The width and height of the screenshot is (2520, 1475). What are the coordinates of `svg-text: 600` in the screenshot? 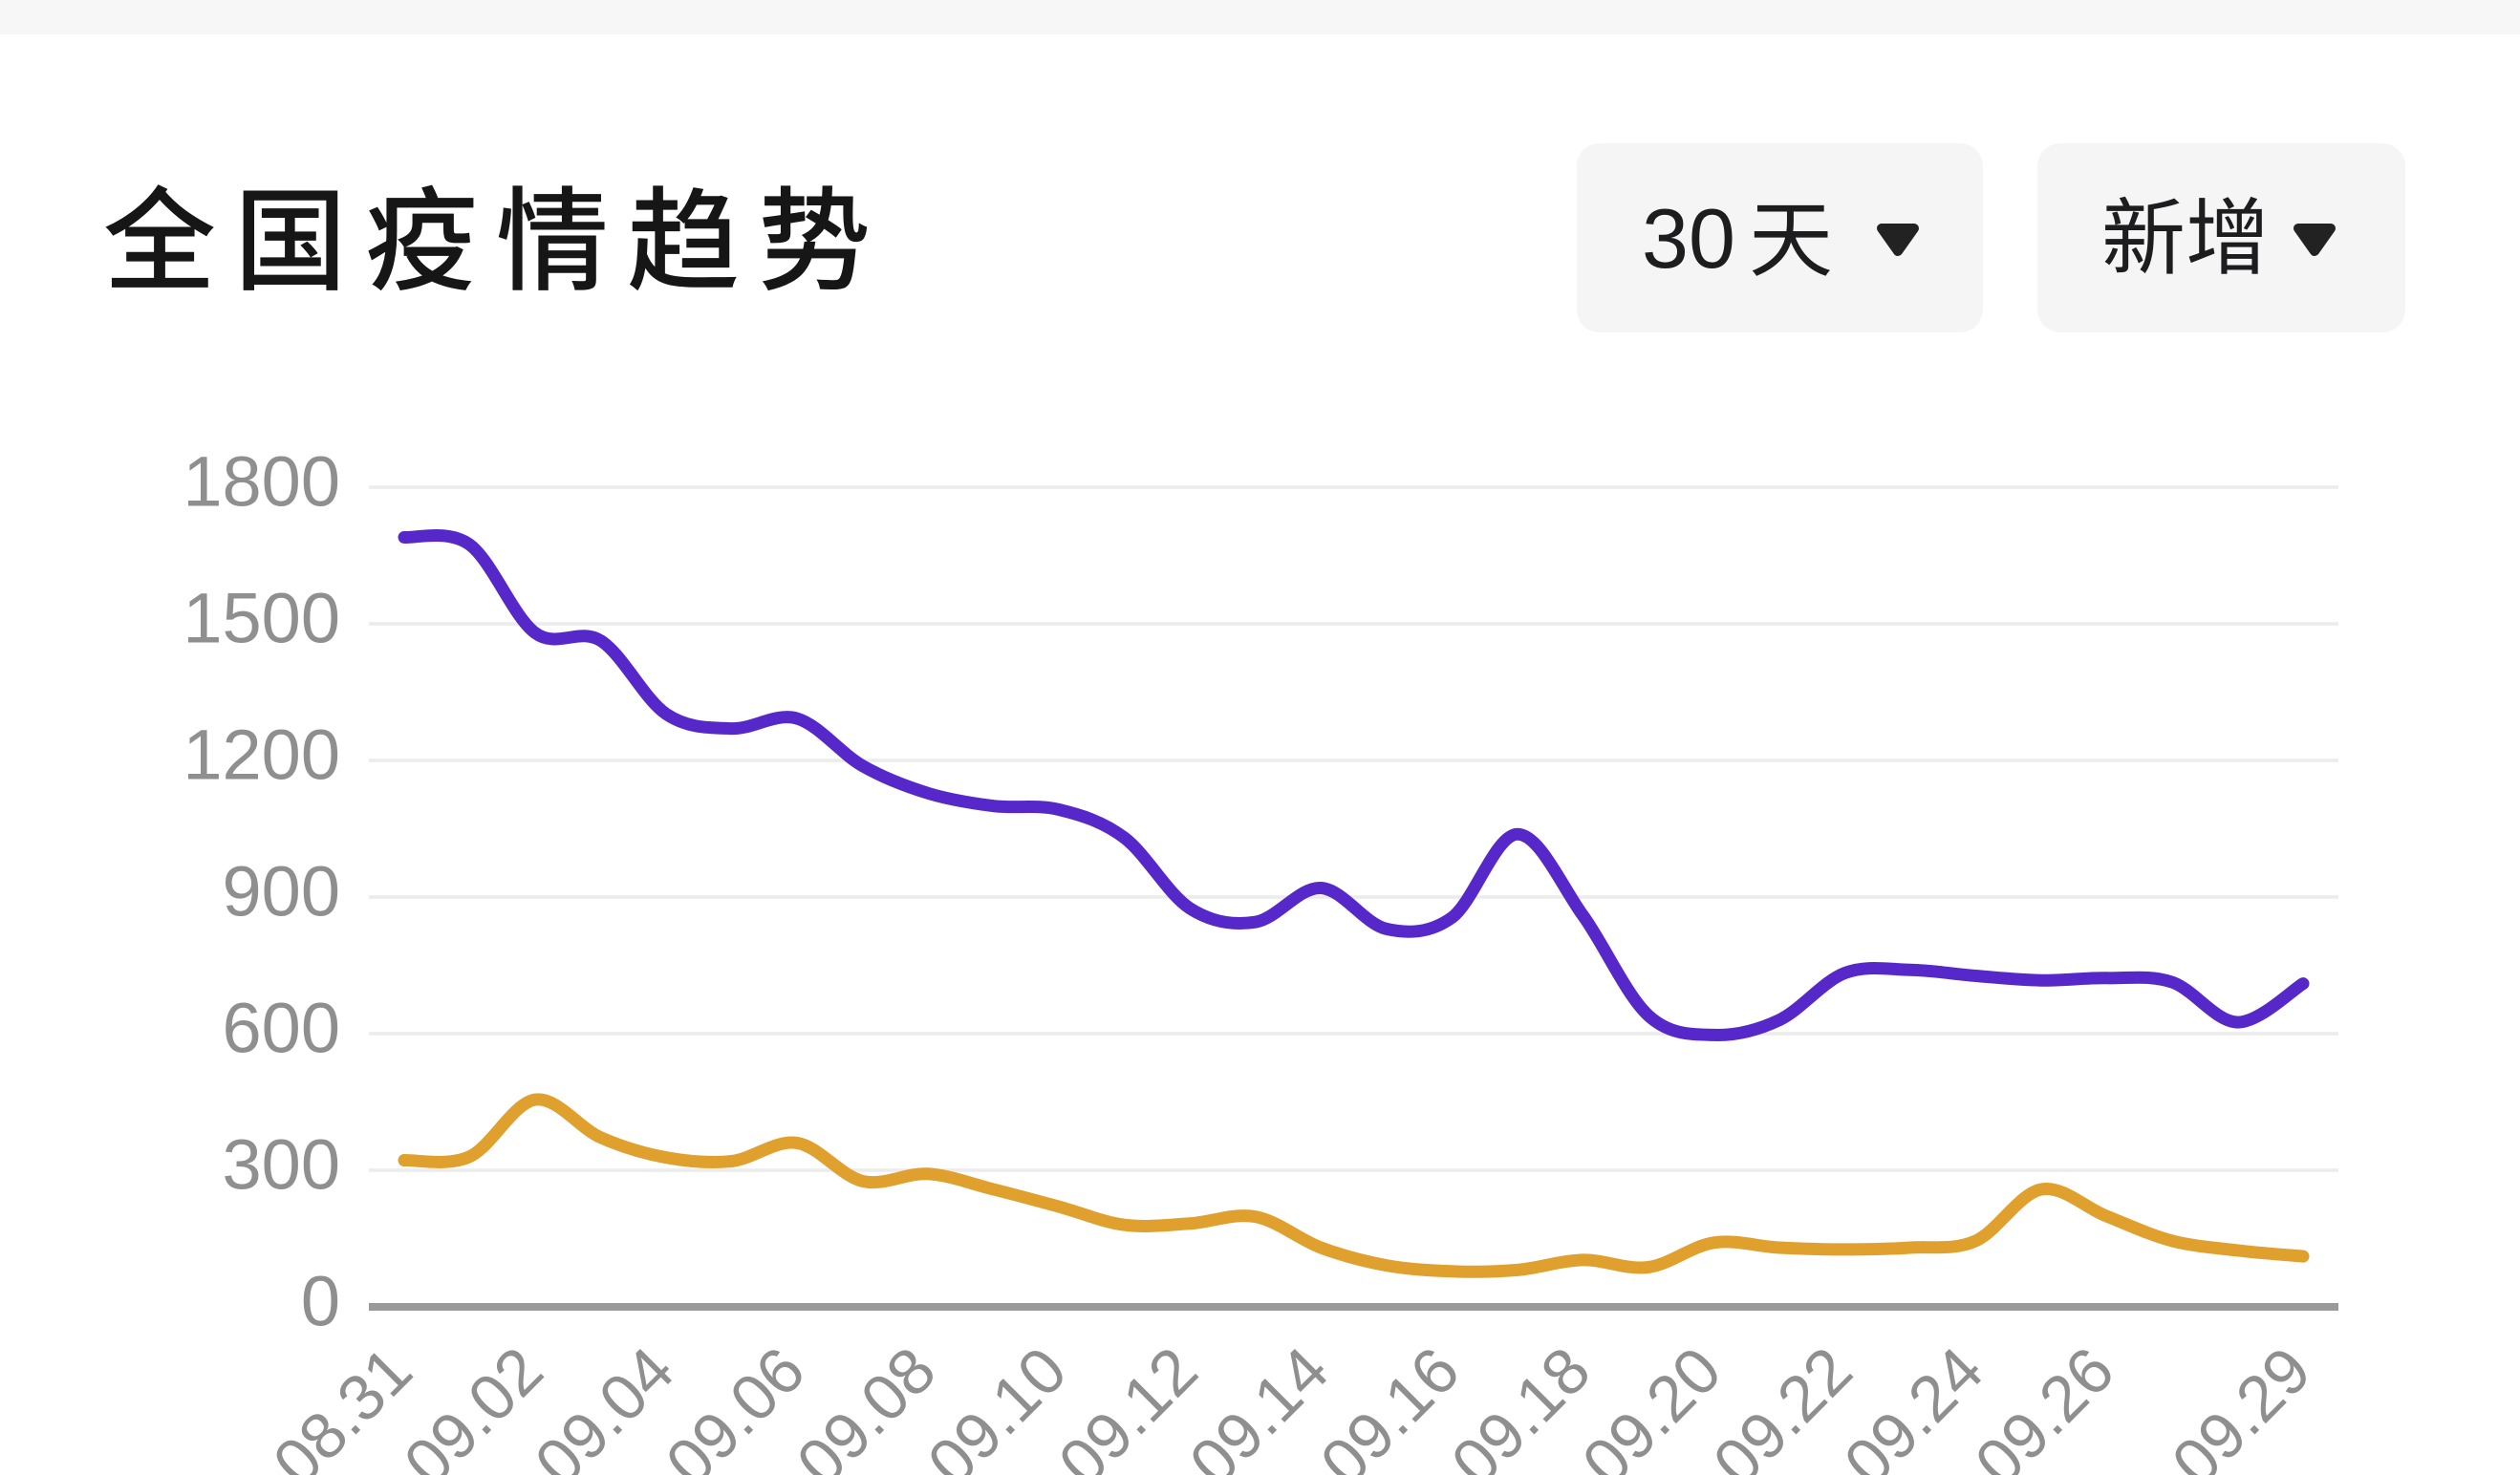 It's located at (281, 1028).